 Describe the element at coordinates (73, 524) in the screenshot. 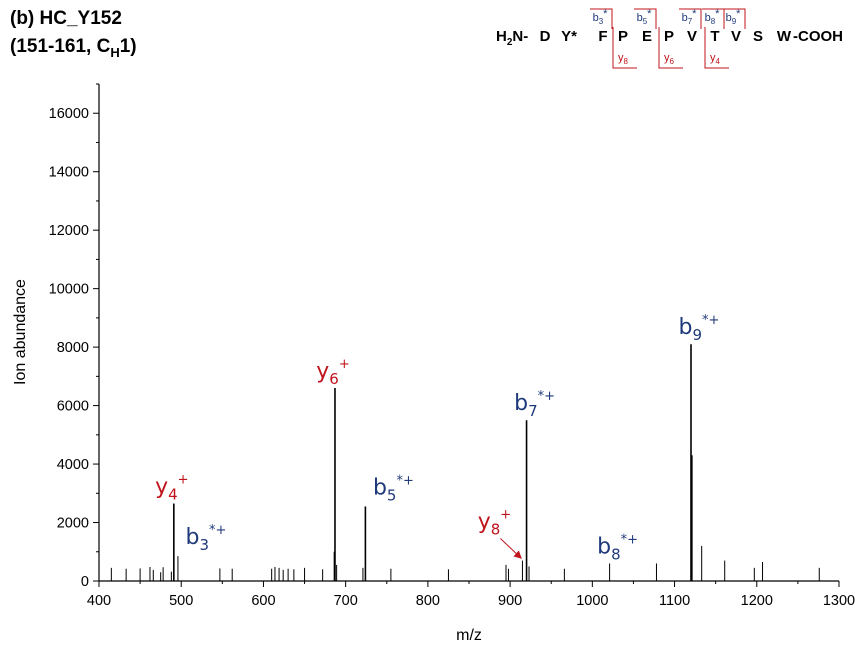

I see `y-tick-label: 2000` at that location.